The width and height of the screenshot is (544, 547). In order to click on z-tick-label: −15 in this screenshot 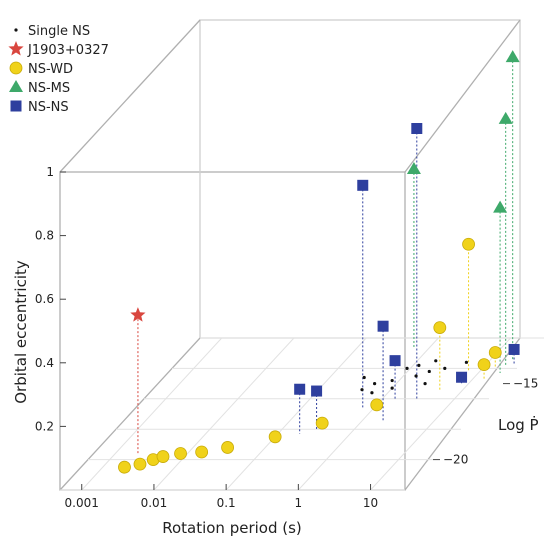, I will do `click(525, 384)`.